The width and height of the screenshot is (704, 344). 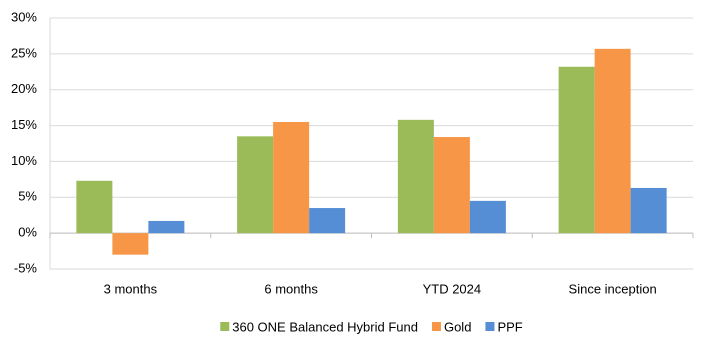 What do you see at coordinates (27, 232) in the screenshot?
I see `y-tick-label: 0%` at bounding box center [27, 232].